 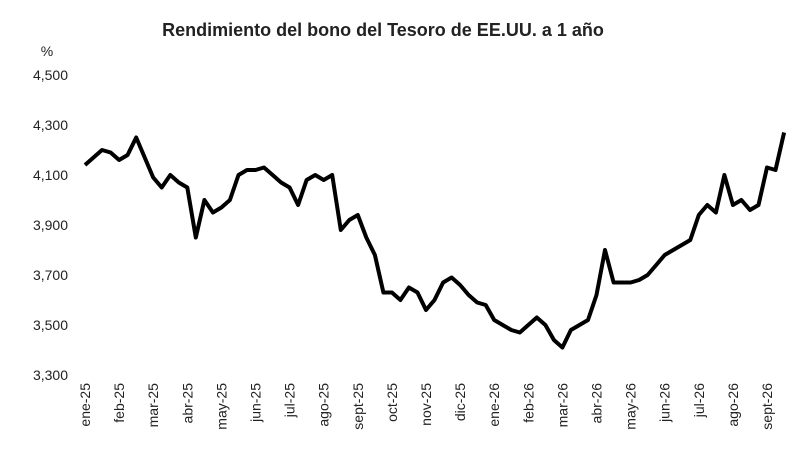 I want to click on x-tick-label: sept-26, so click(x=767, y=406).